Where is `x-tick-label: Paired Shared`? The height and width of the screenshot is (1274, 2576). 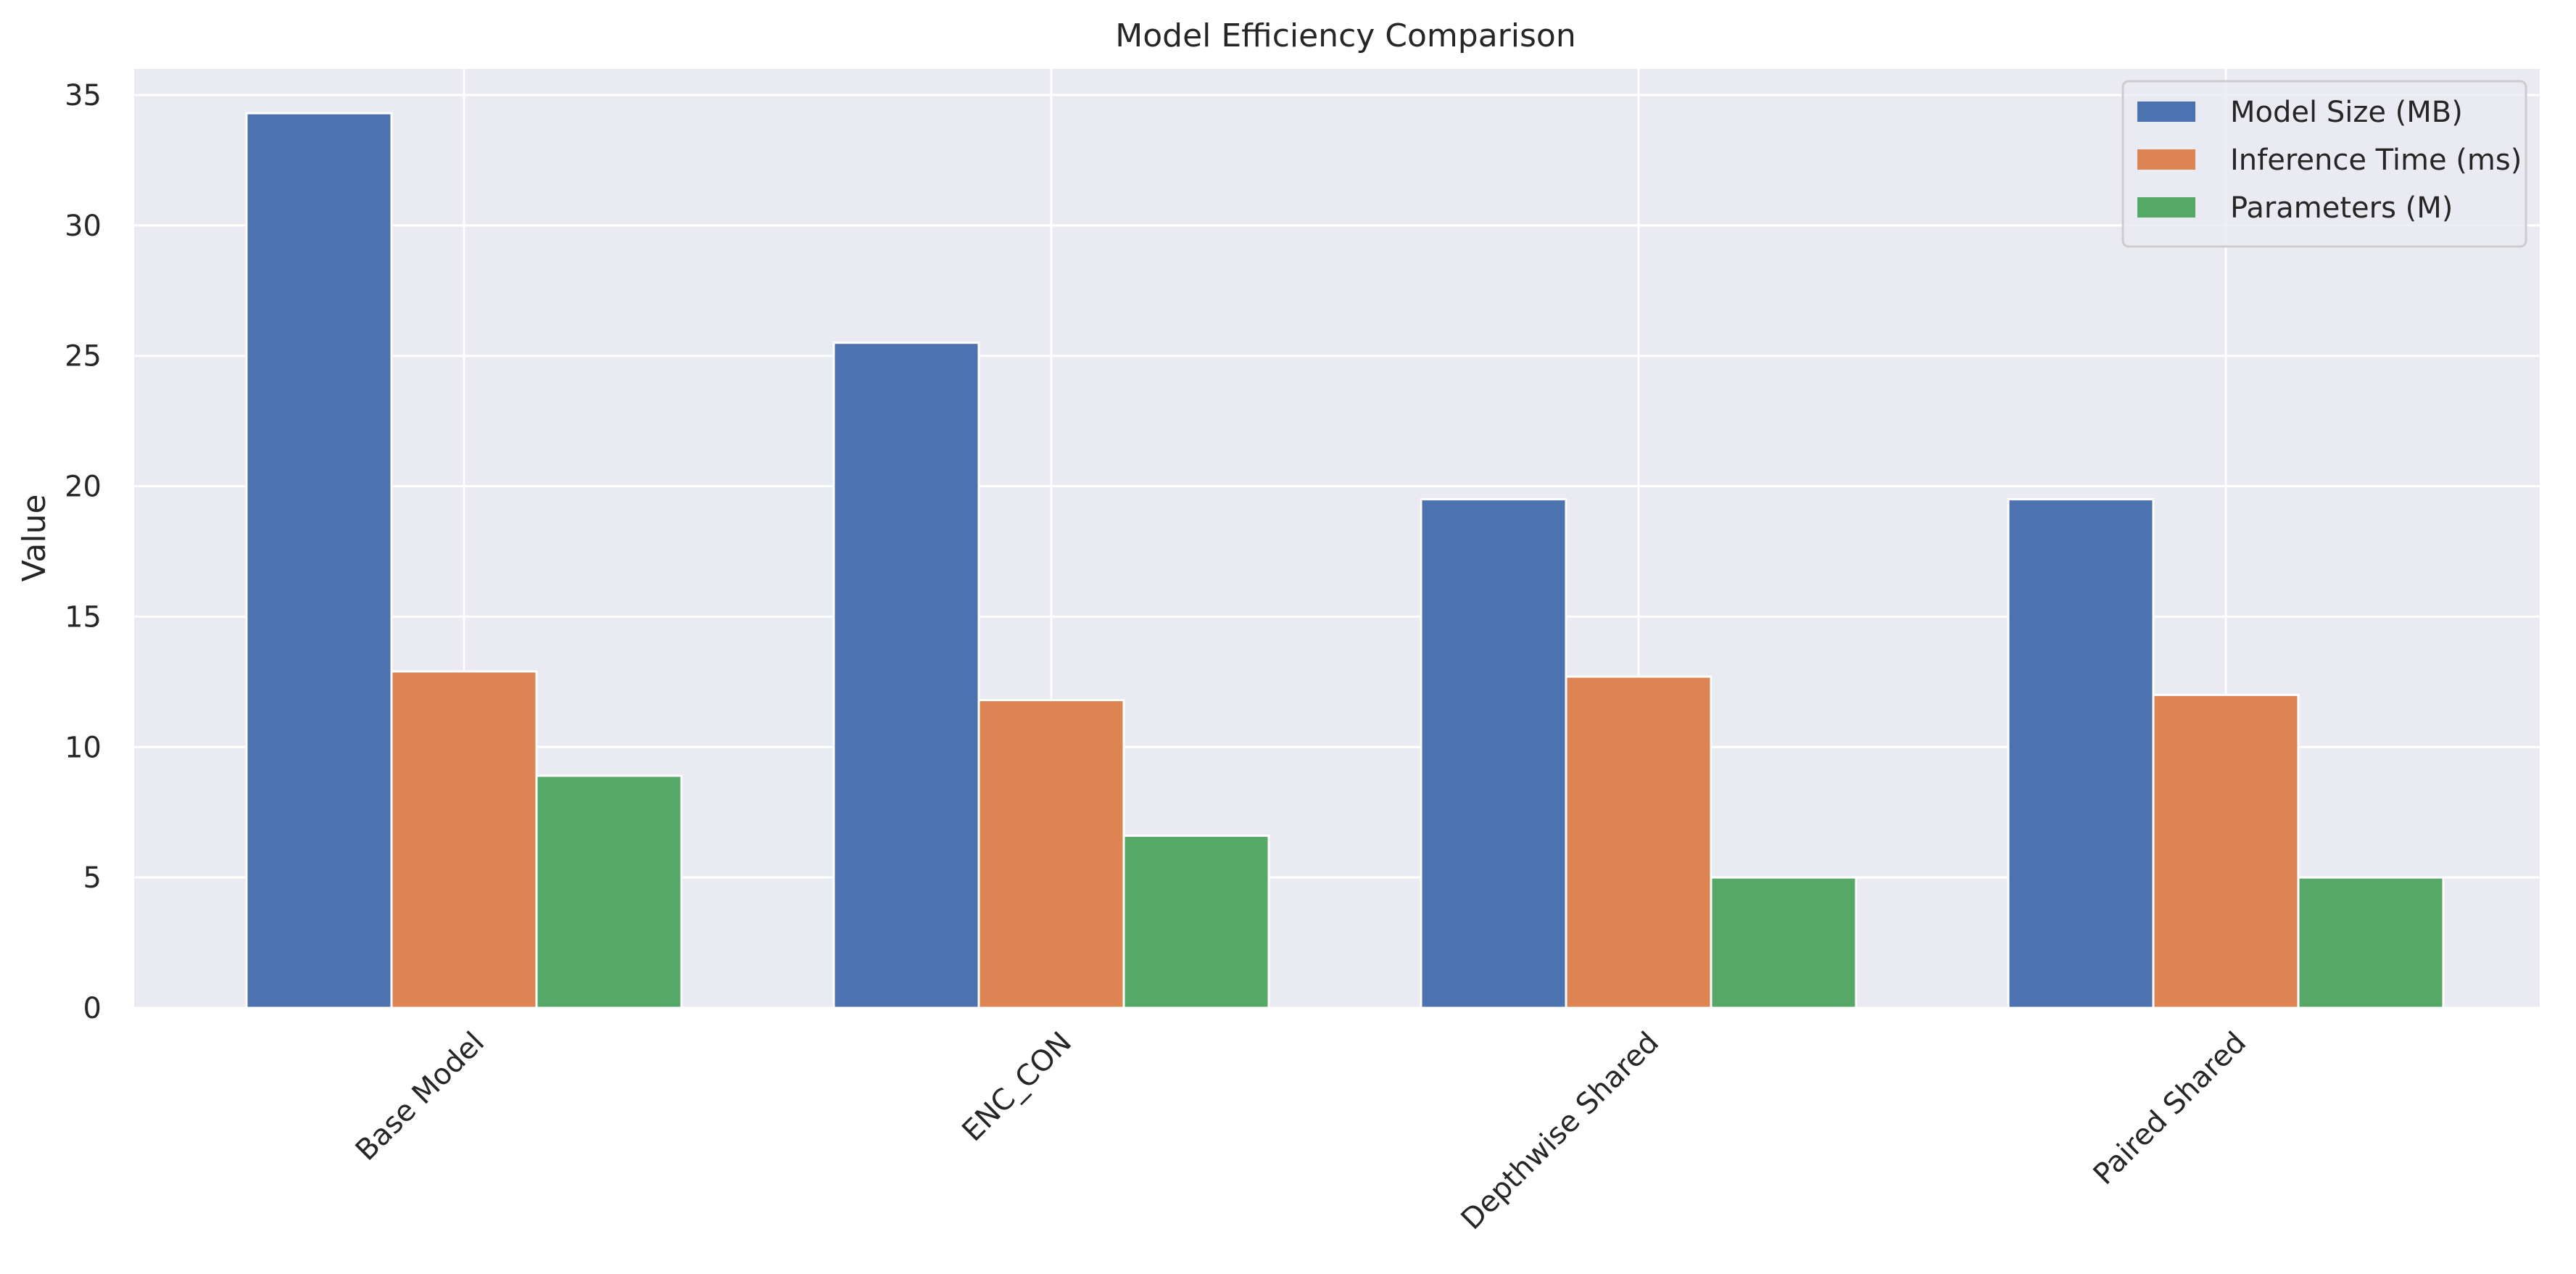
x-tick-label: Paired Shared is located at coordinates (2170, 1108).